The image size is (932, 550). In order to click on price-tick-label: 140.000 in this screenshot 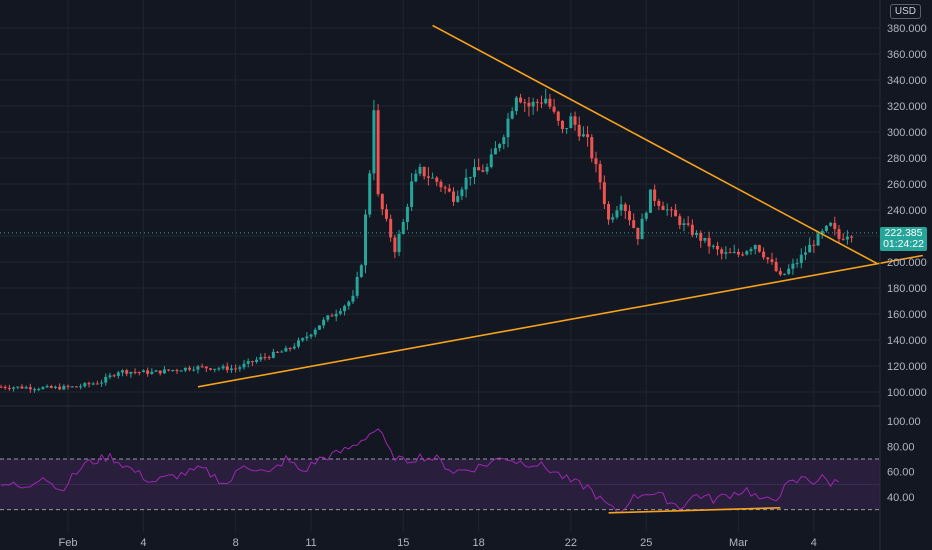, I will do `click(907, 341)`.